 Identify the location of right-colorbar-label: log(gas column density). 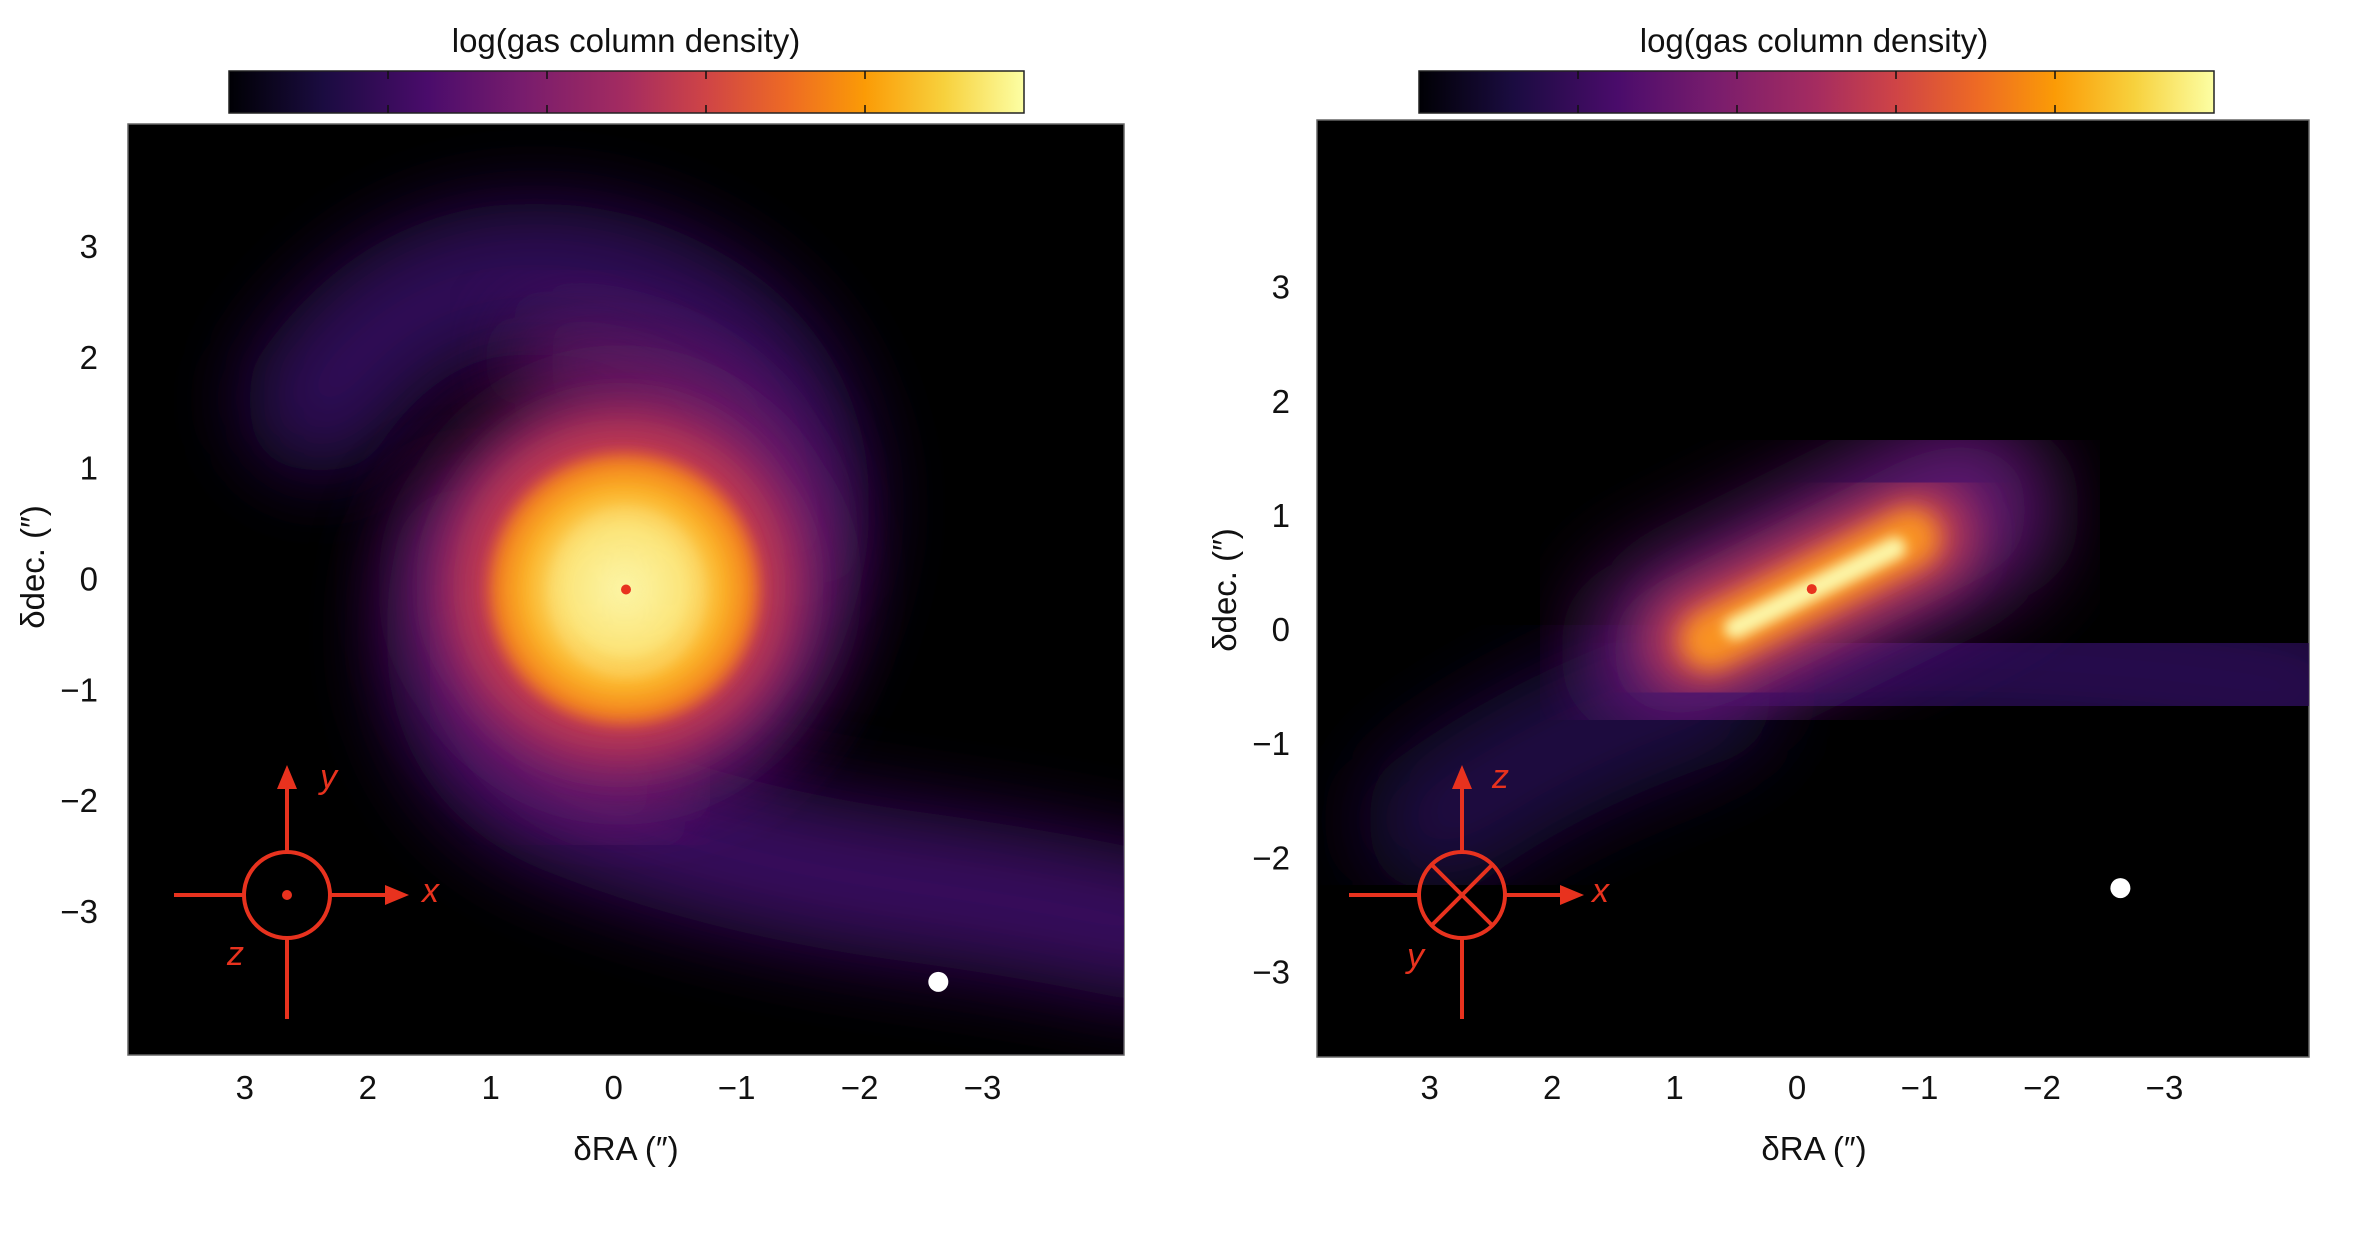
(1814, 40).